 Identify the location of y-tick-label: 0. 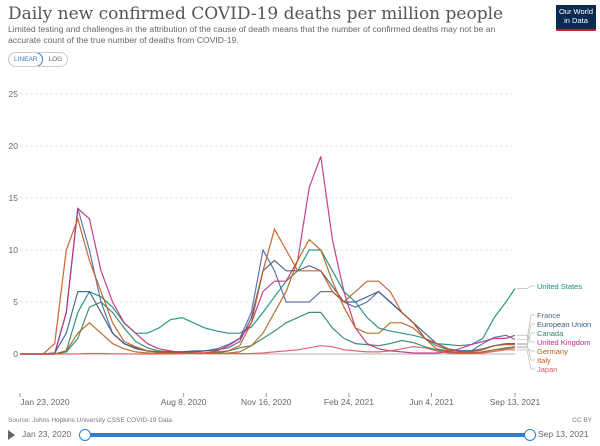
(15, 354).